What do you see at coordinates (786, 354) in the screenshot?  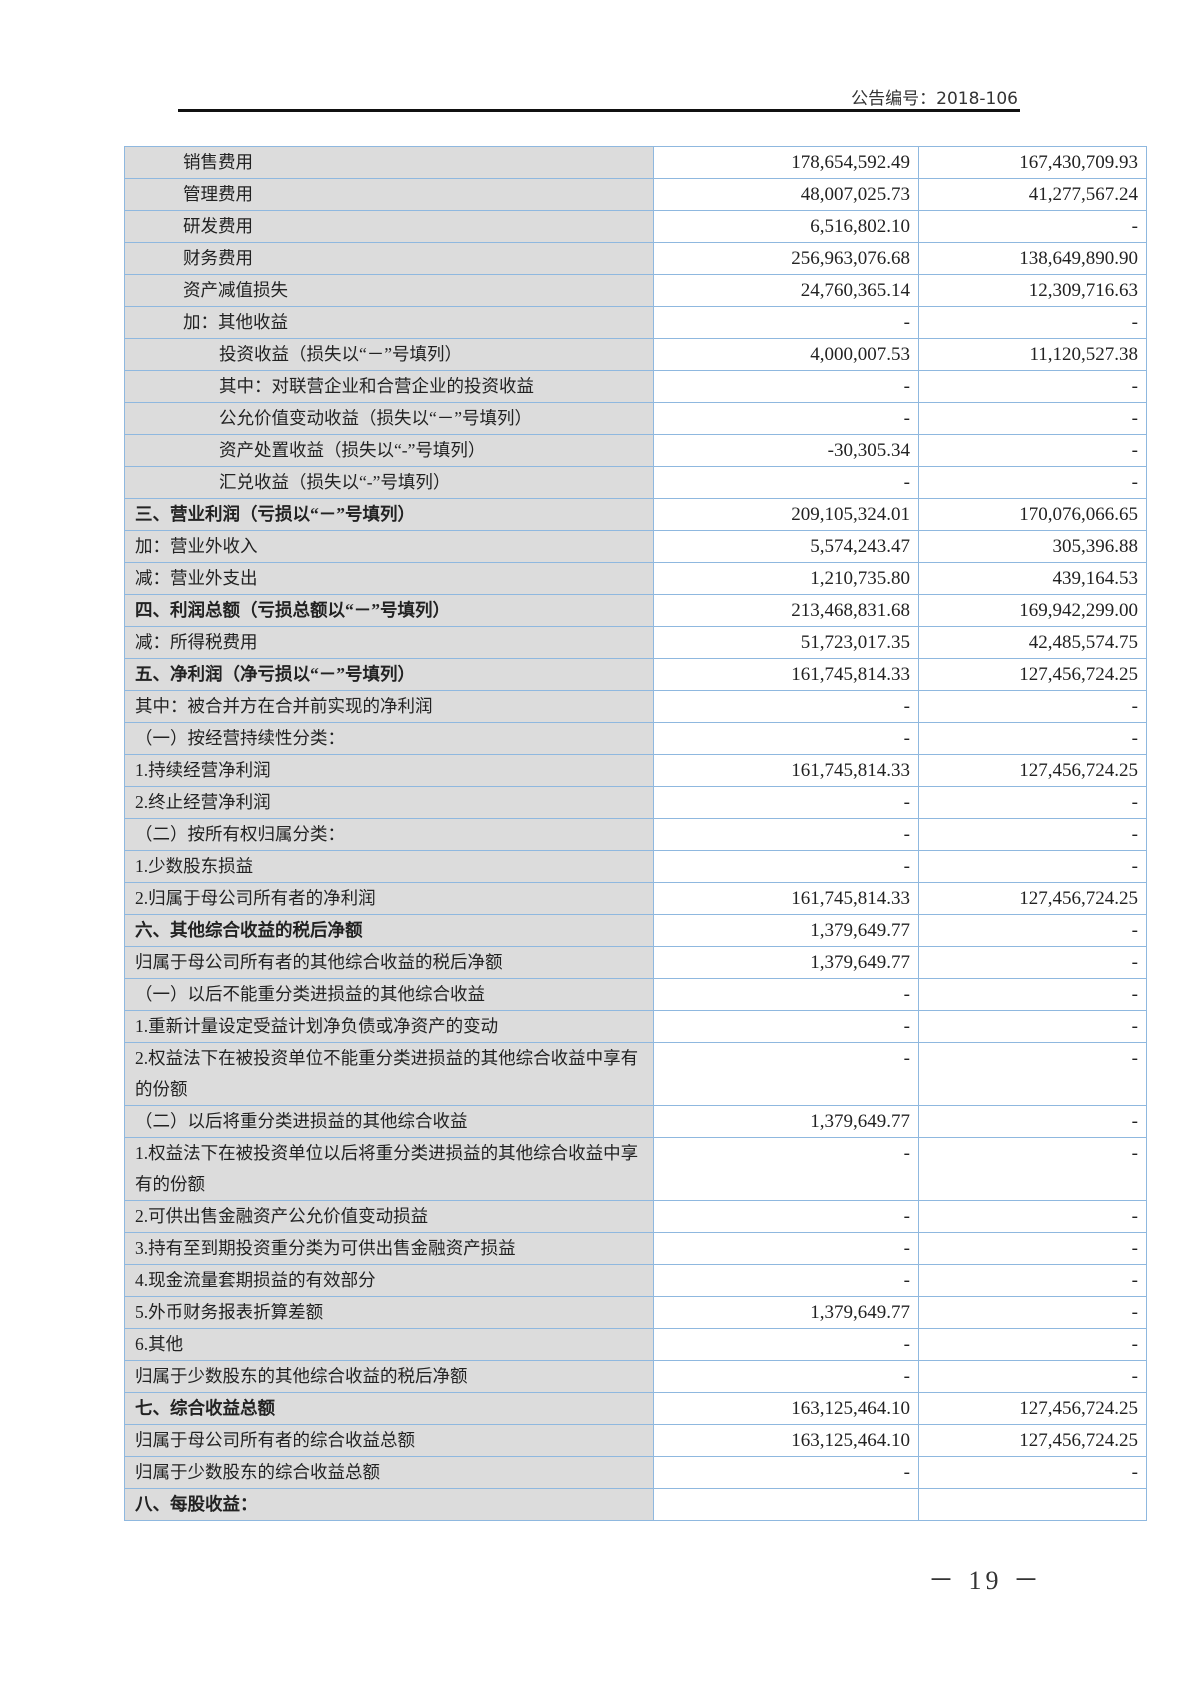 I see `current-period-value: 4,000,007.53` at bounding box center [786, 354].